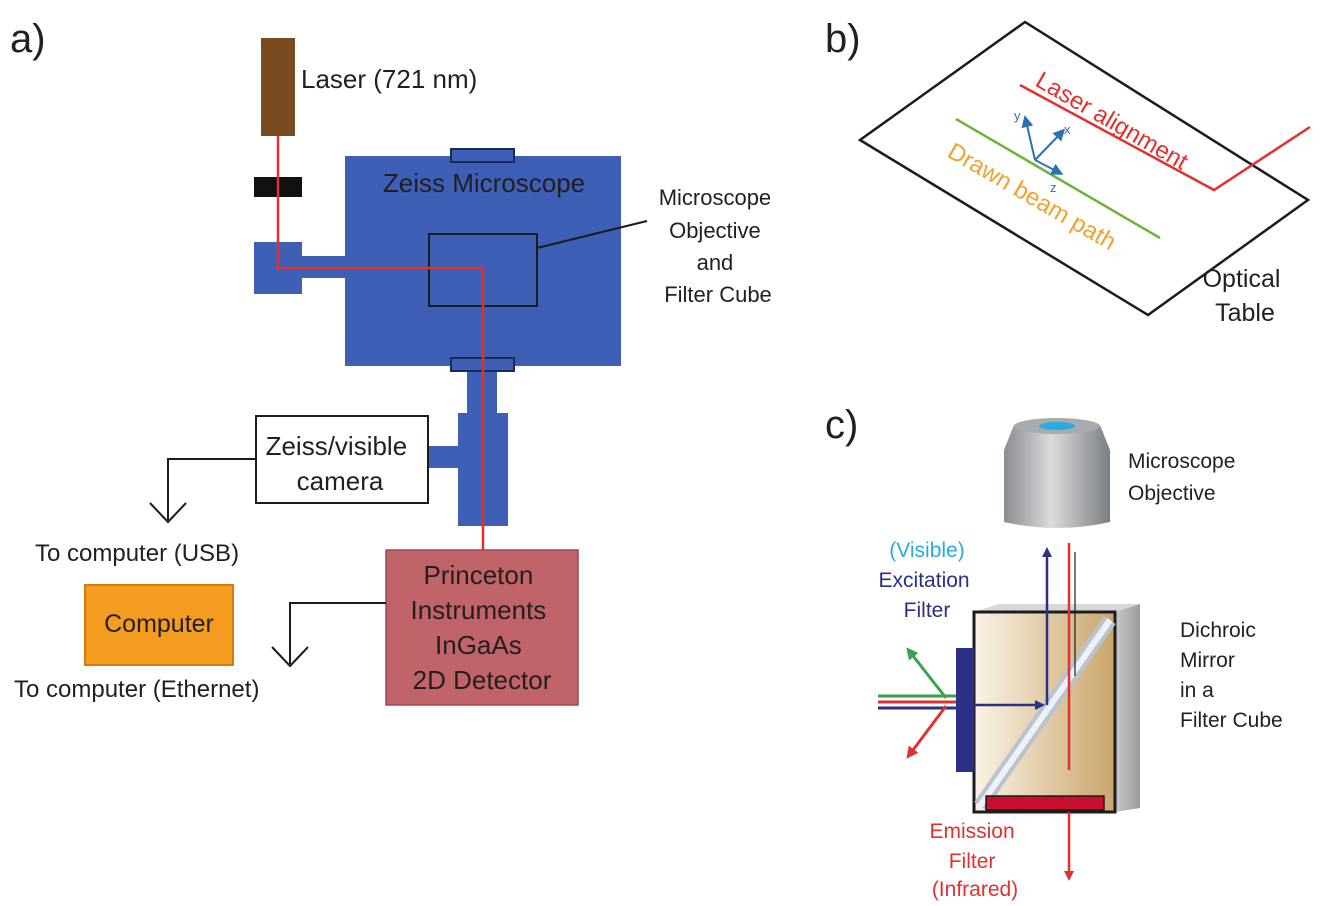 The width and height of the screenshot is (1323, 906). I want to click on objective-label: Microscope Objective, so click(1184, 477).